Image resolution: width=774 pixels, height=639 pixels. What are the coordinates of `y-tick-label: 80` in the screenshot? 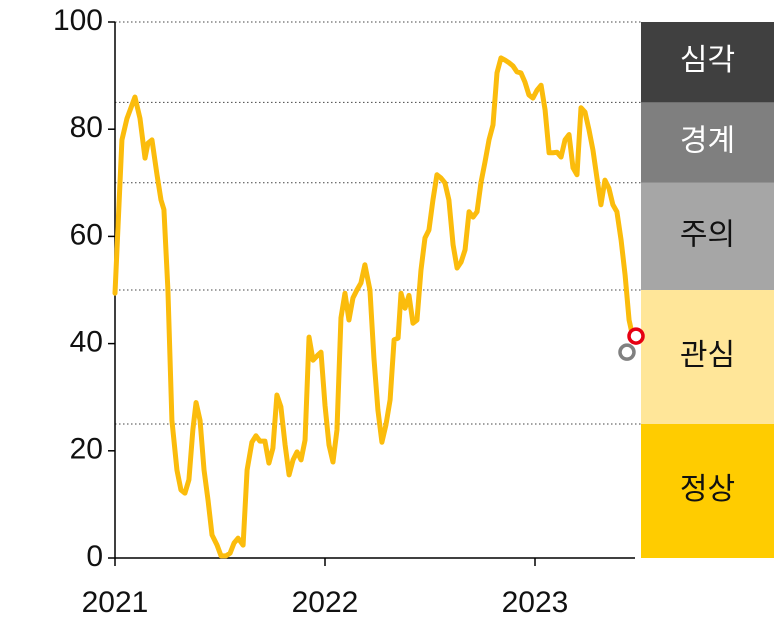 It's located at (86, 127).